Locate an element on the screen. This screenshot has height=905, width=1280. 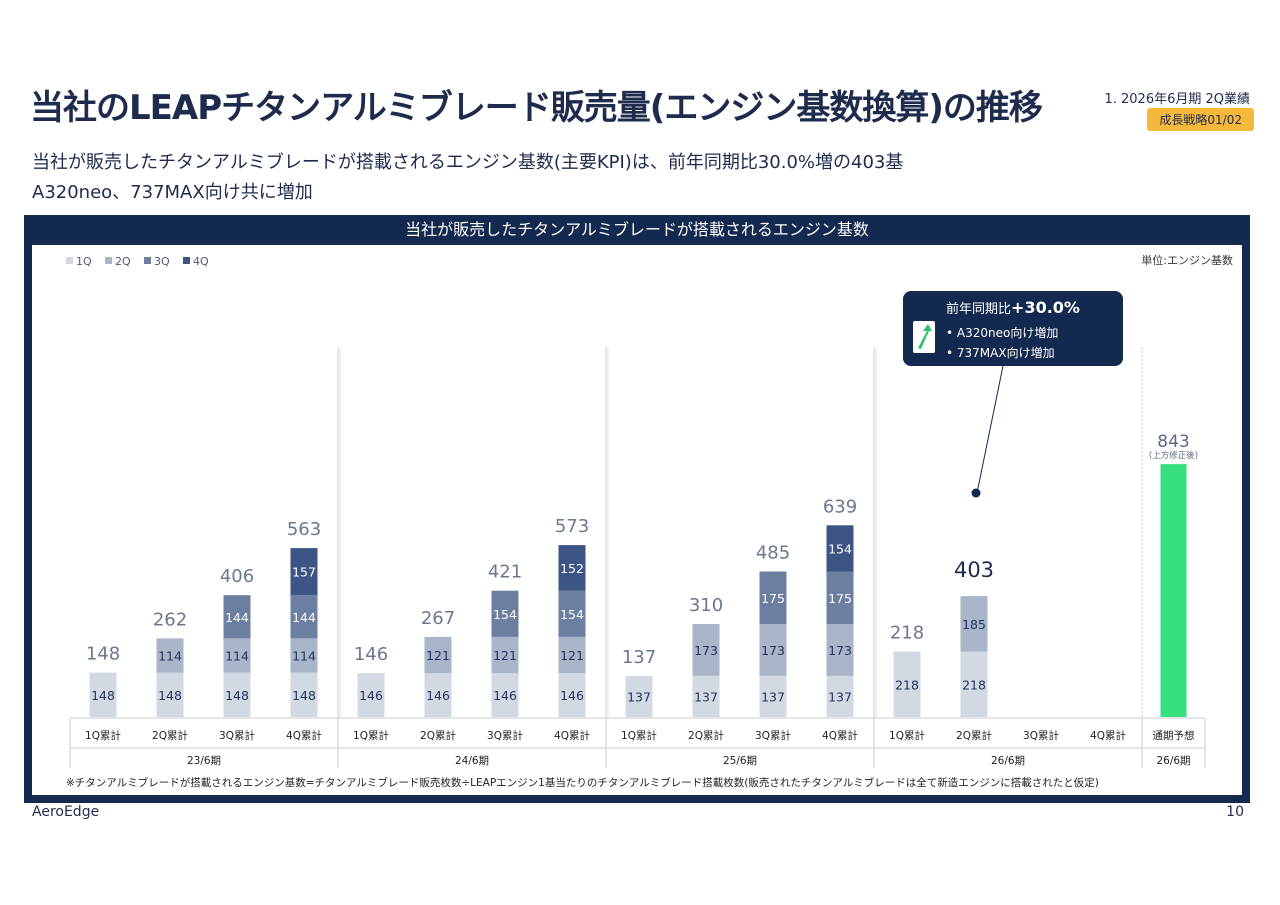
category-label: 通期予想 is located at coordinates (1174, 735).